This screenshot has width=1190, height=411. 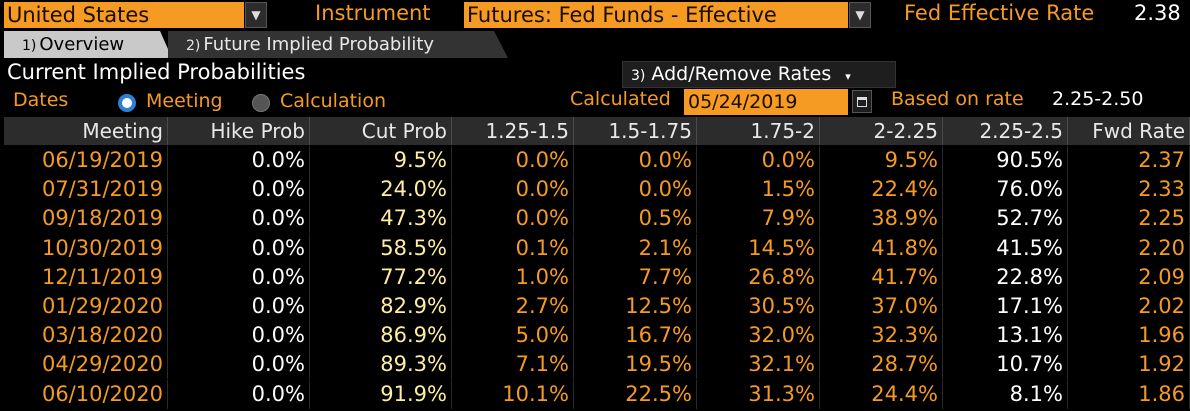 What do you see at coordinates (513, 336) in the screenshot?
I see `cell-rate-1-25-1-5: 5.0%` at bounding box center [513, 336].